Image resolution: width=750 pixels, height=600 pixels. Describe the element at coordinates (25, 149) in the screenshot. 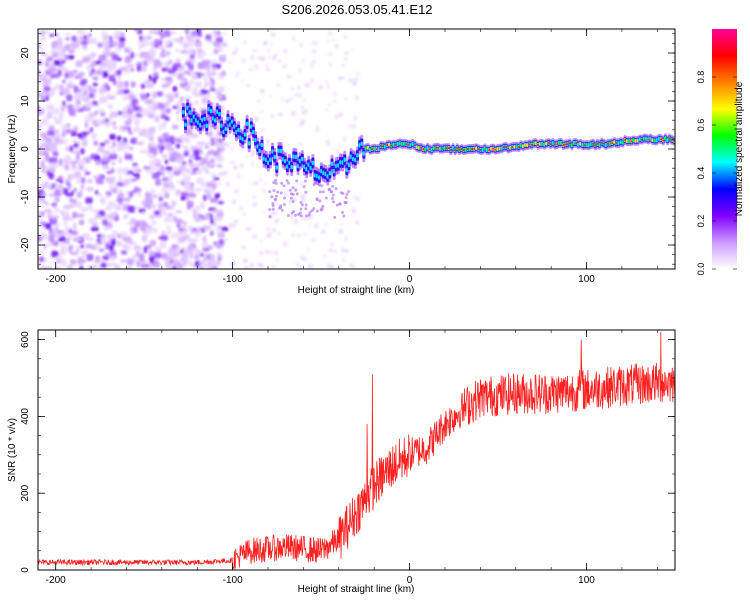

I see `y-tick-label: 0` at that location.